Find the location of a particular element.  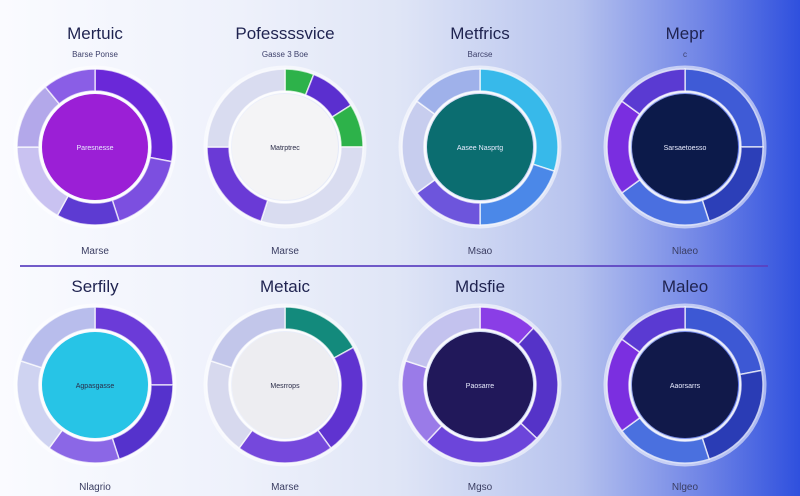

donut-chart-5: Serfily Agpasgasse Nlagrio is located at coordinates (95, 385).